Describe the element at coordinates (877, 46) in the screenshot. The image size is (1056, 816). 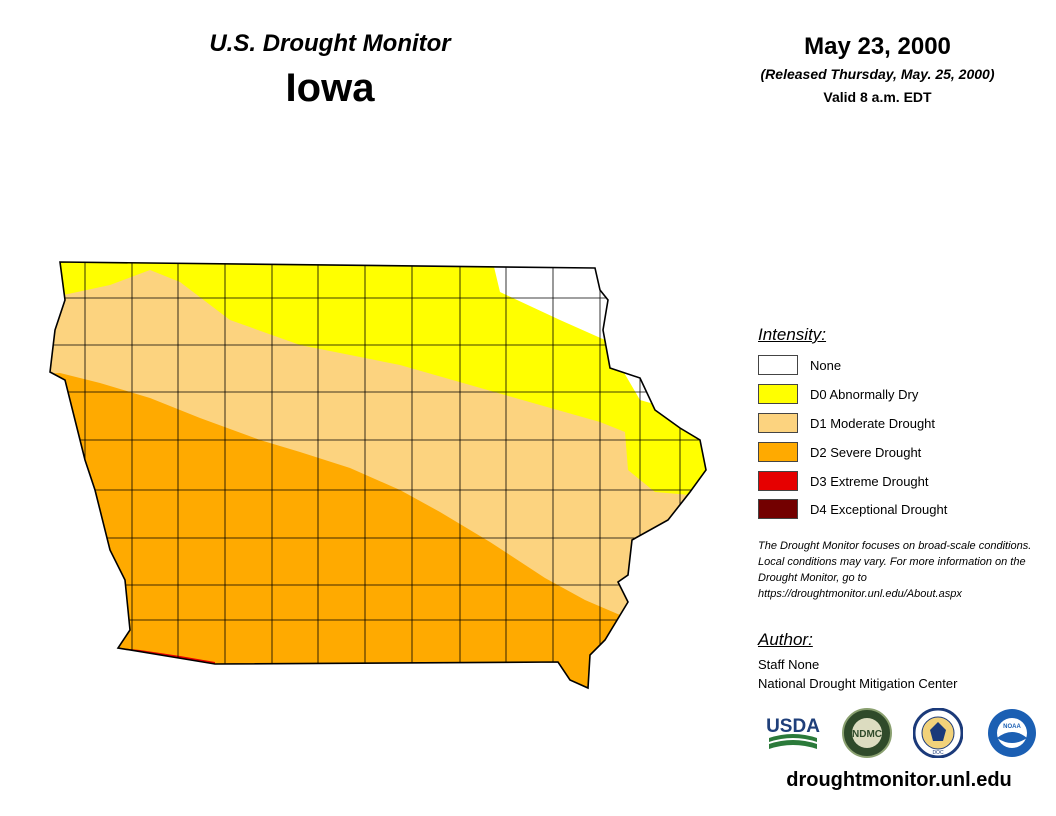
I see `map-date: May 23, 2000` at that location.